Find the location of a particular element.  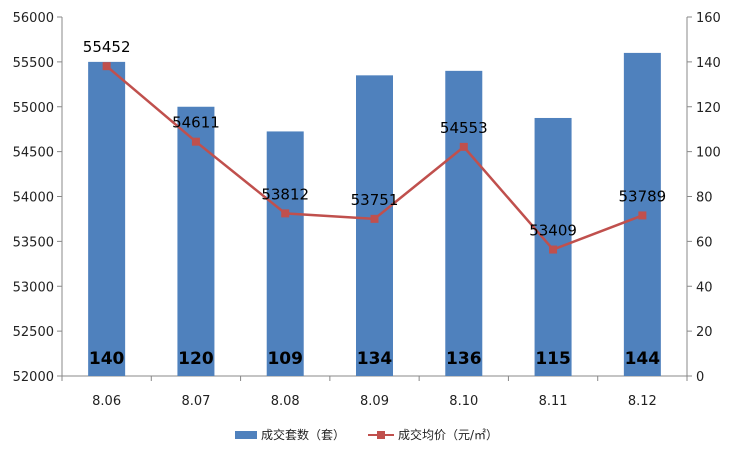

right-tick-label: 140 is located at coordinates (708, 63).